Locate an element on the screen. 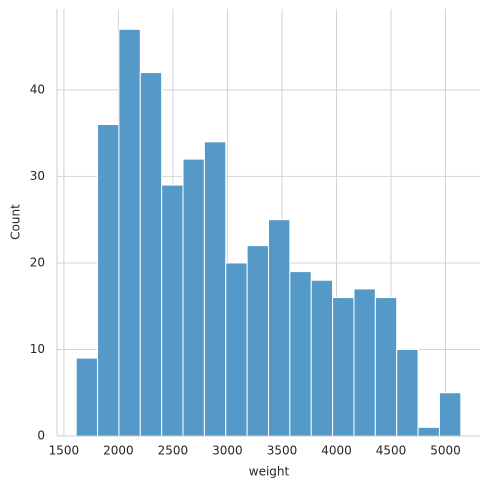 The width and height of the screenshot is (489, 489). y-tick-label: 0 is located at coordinates (41, 436).